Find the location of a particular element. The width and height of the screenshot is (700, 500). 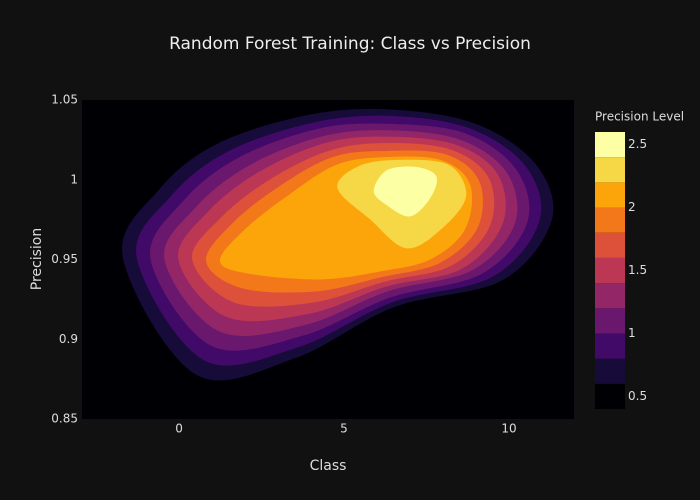

y-axis-title: Precision is located at coordinates (37, 259).